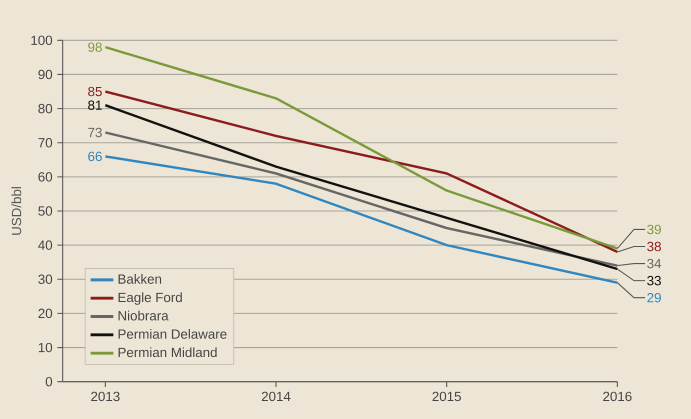 The width and height of the screenshot is (691, 419). What do you see at coordinates (446, 397) in the screenshot?
I see `x-tick-label: 2015` at bounding box center [446, 397].